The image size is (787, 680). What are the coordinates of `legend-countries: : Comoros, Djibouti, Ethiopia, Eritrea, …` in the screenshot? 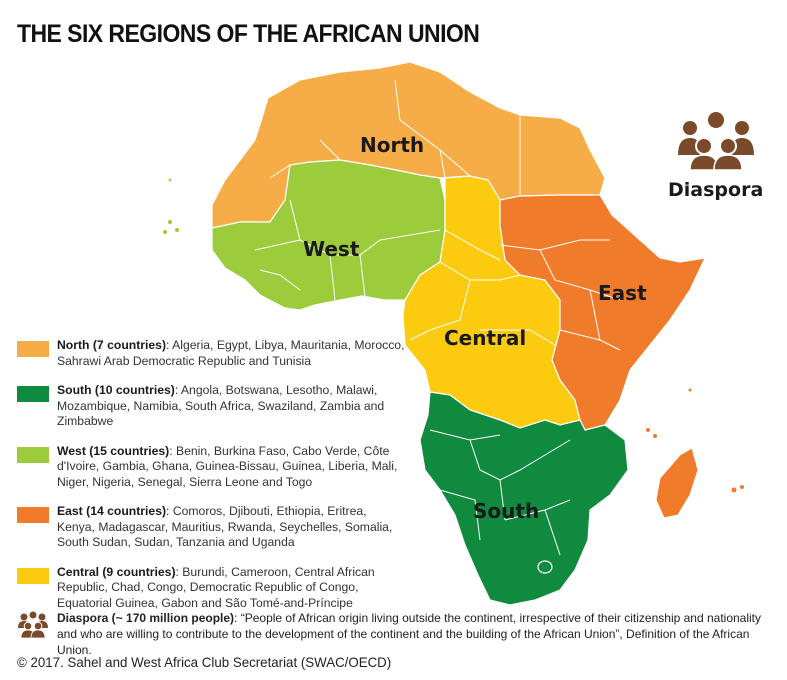 It's located at (225, 526).